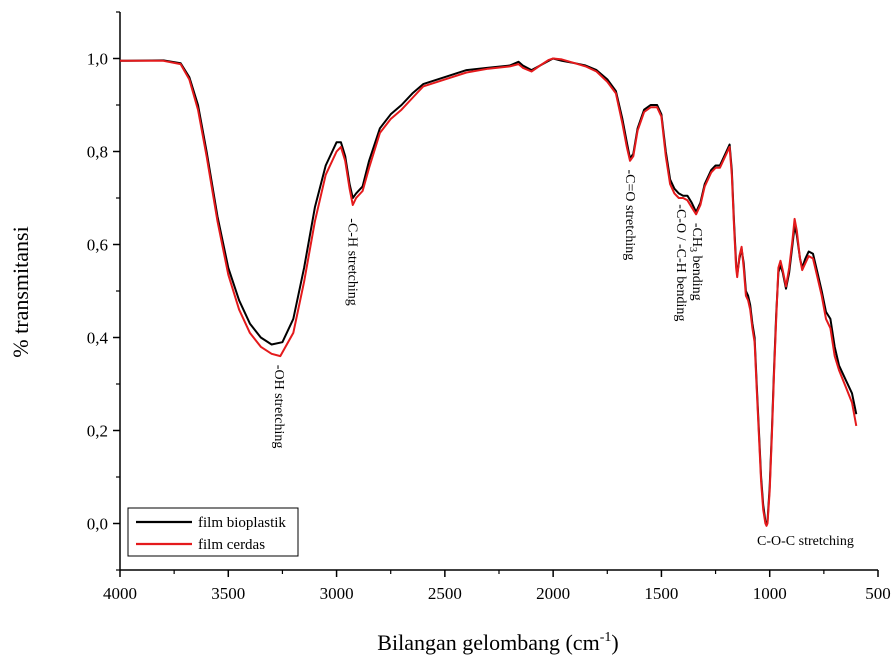 This screenshot has width=896, height=664. Describe the element at coordinates (878, 593) in the screenshot. I see `x-tick-label: 500` at that location.